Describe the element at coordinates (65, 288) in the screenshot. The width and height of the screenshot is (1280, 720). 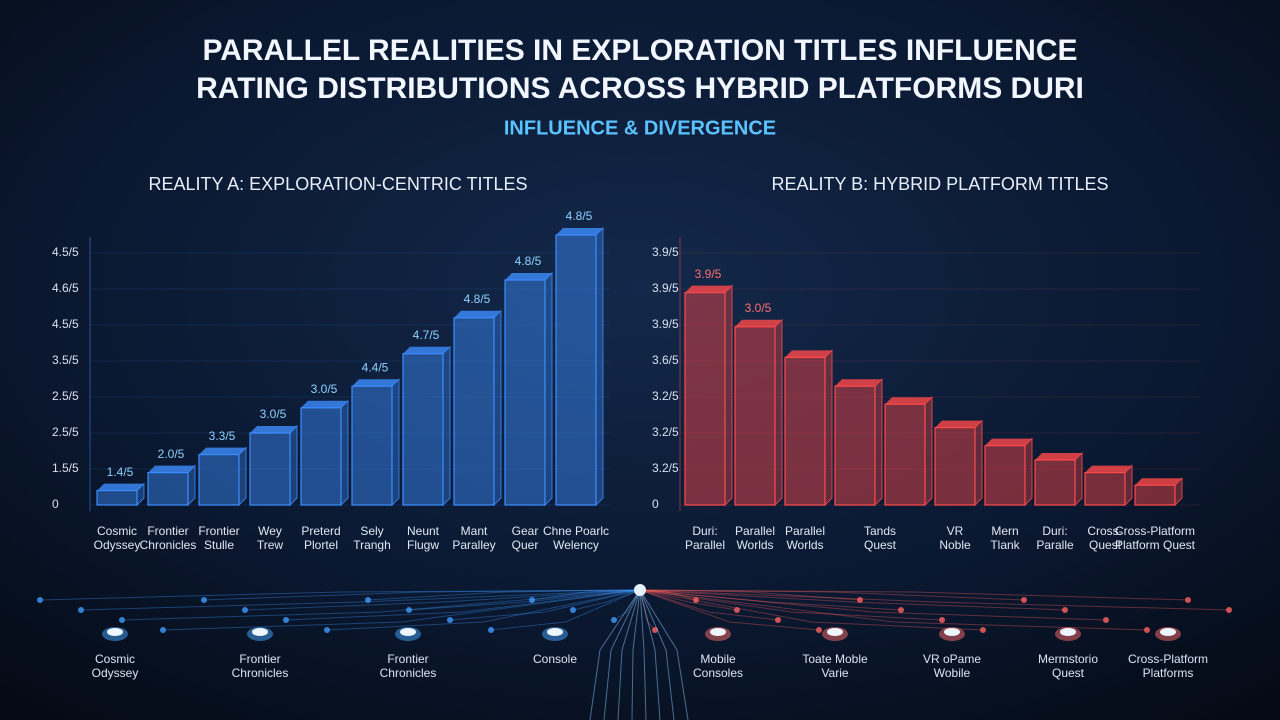
I see `y-tick-label: 4.6/5` at that location.